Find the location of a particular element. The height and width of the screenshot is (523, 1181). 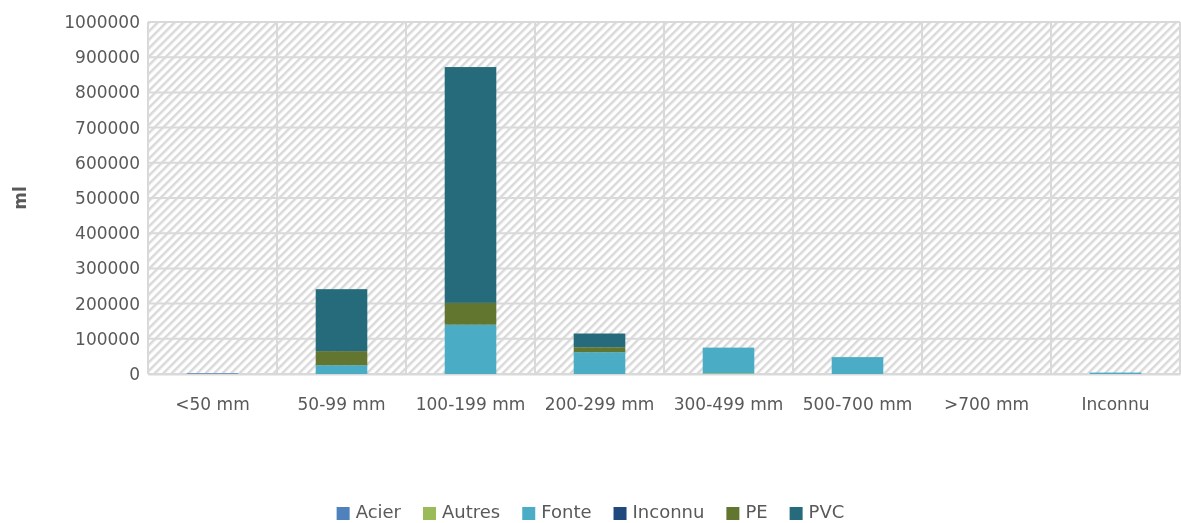

y-tick-label: 700000 is located at coordinates (107, 127).